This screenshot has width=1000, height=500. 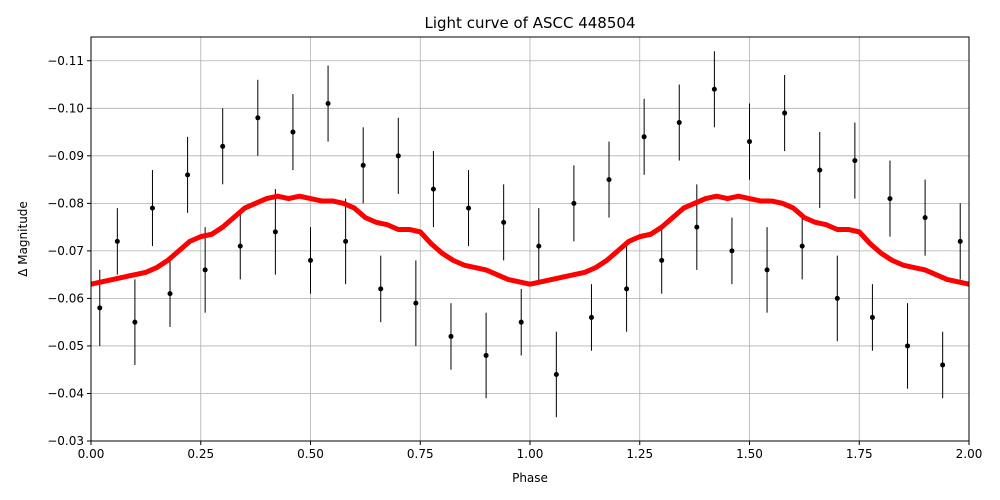 I want to click on x-tick-label: 0.50, so click(x=310, y=454).